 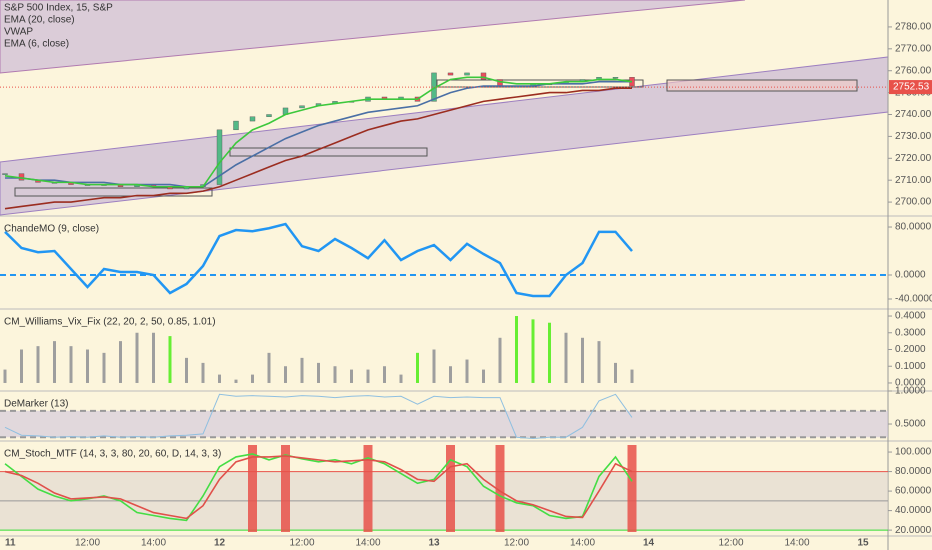 What do you see at coordinates (913, 471) in the screenshot?
I see `y-tick-label: 80.0000` at bounding box center [913, 471].